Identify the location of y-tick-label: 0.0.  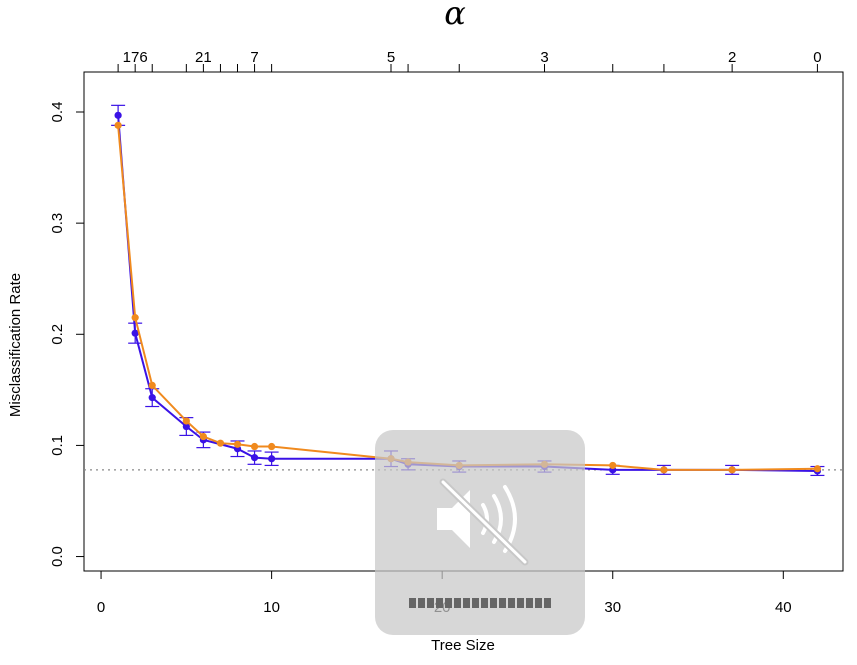
(57, 556).